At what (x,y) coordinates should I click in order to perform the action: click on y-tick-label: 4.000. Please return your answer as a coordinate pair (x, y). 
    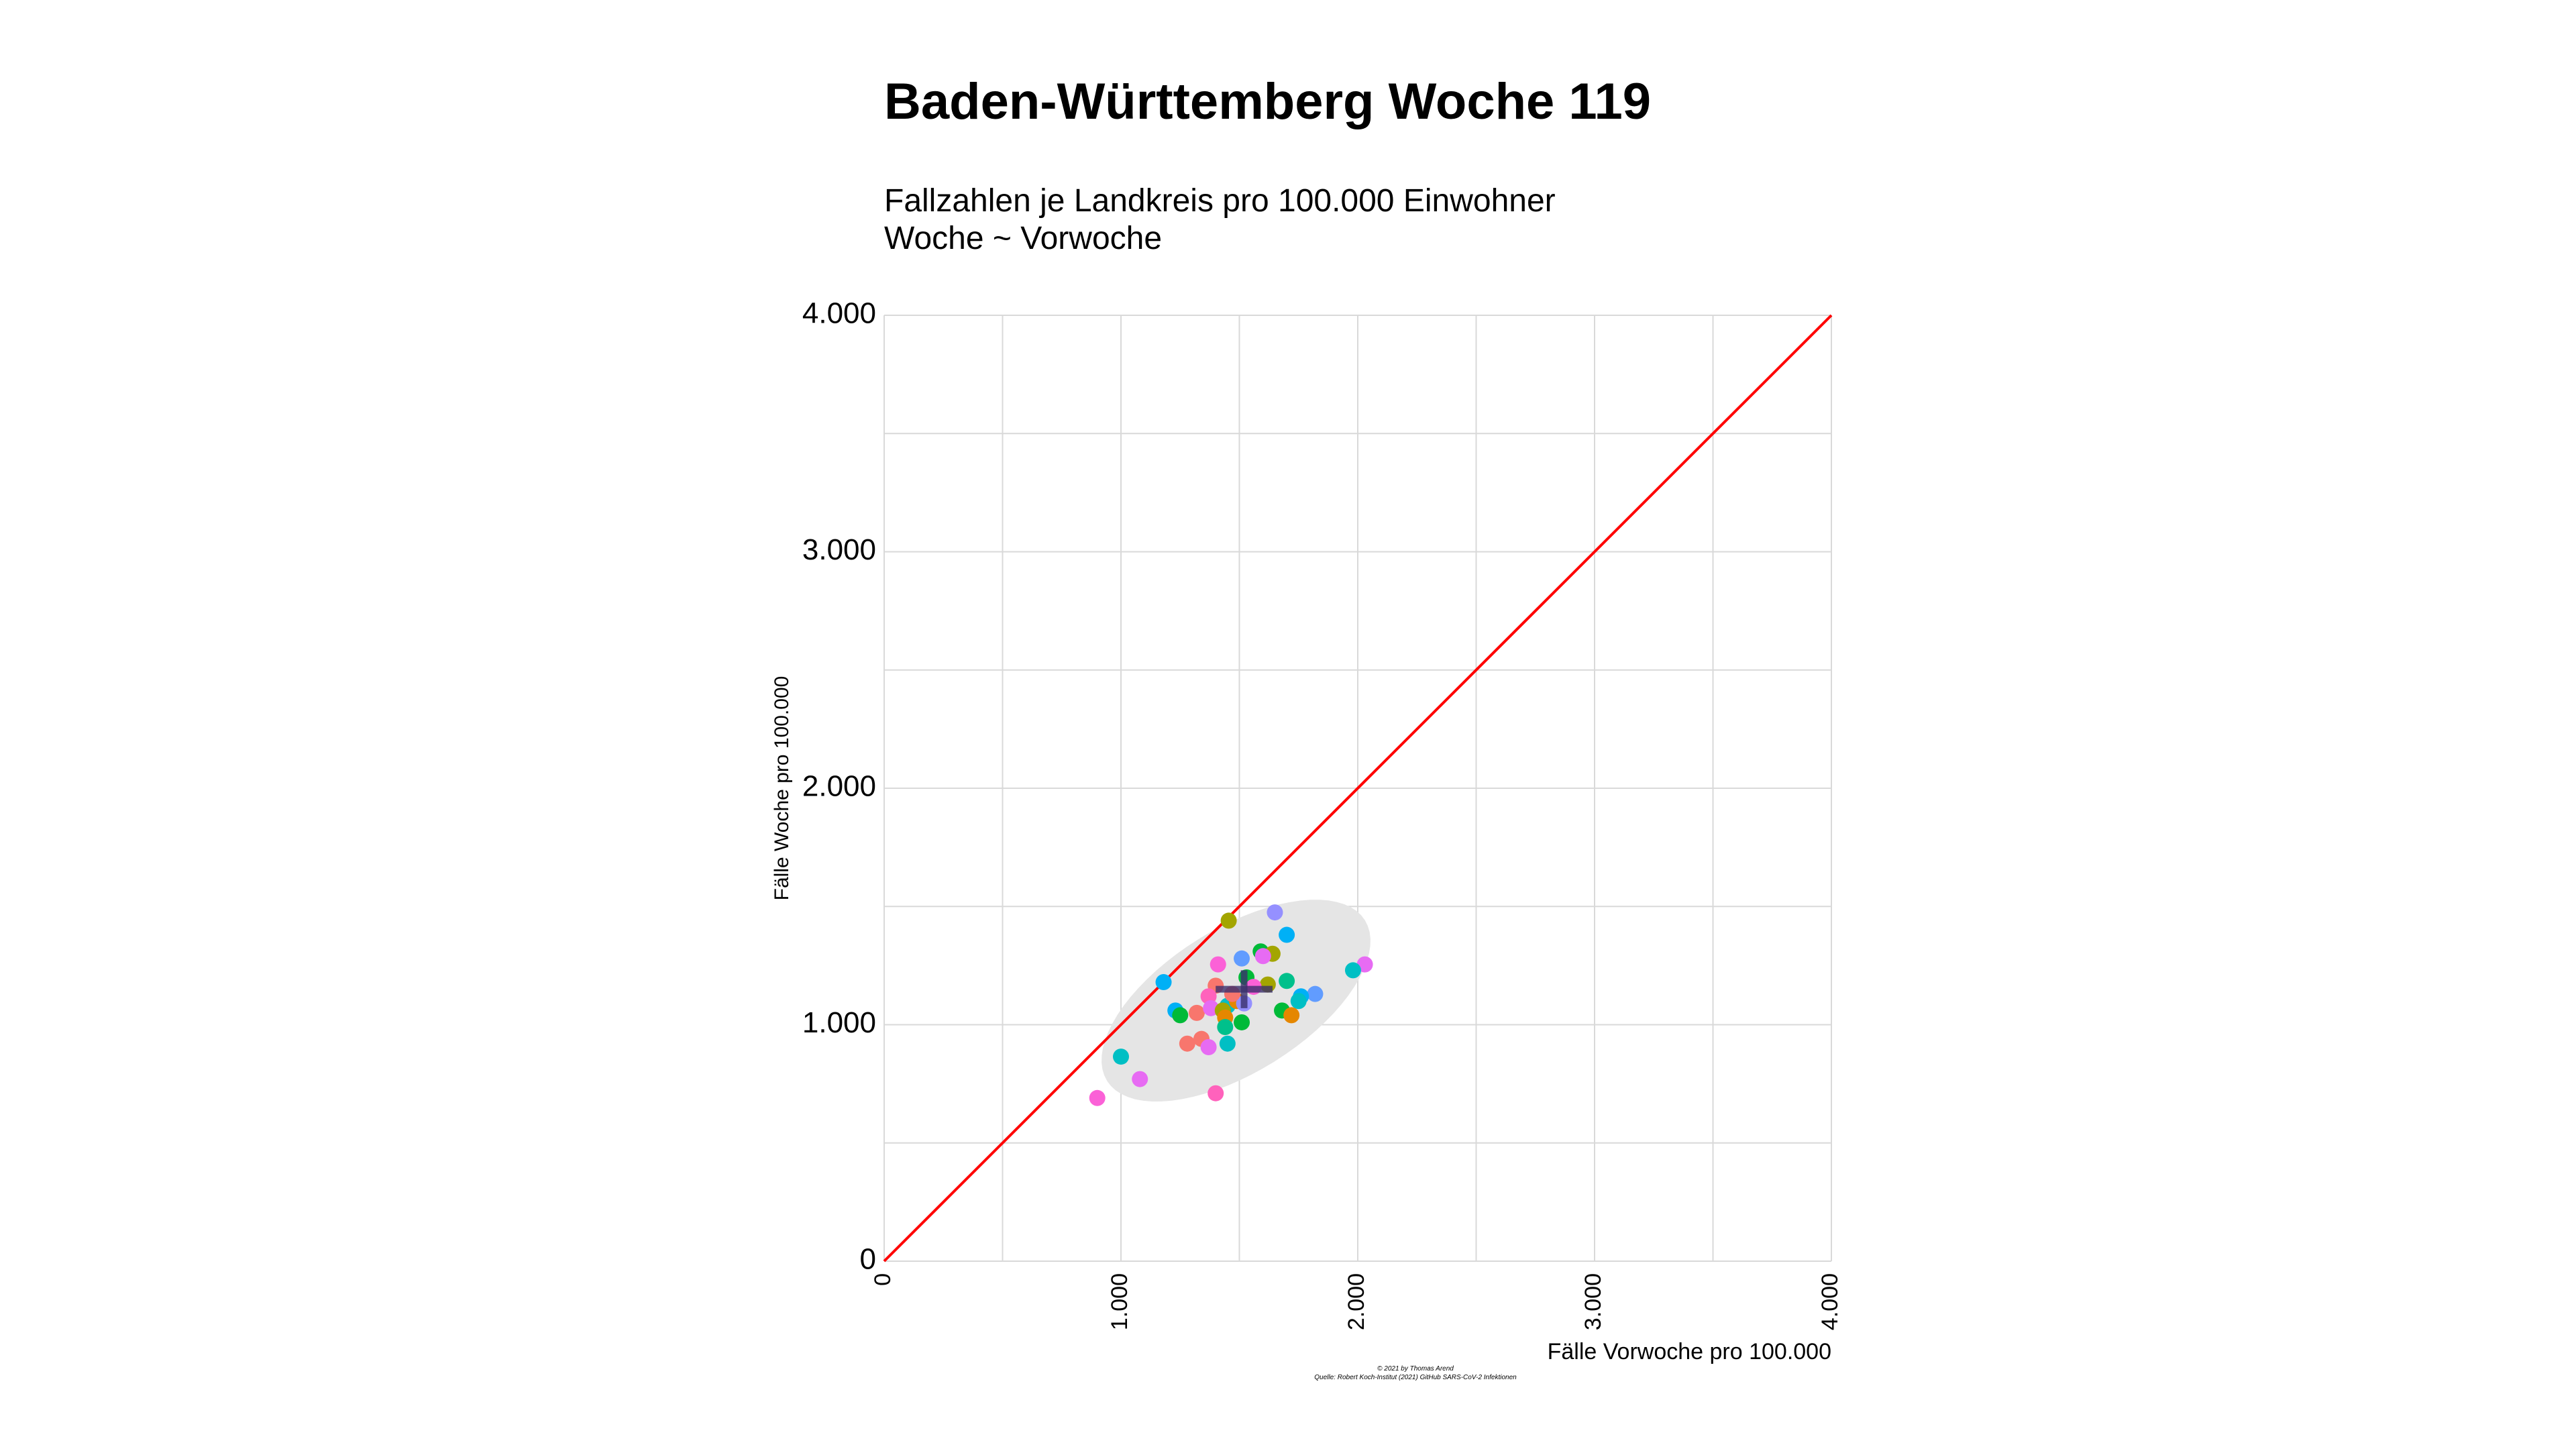
    Looking at the image, I should click on (839, 313).